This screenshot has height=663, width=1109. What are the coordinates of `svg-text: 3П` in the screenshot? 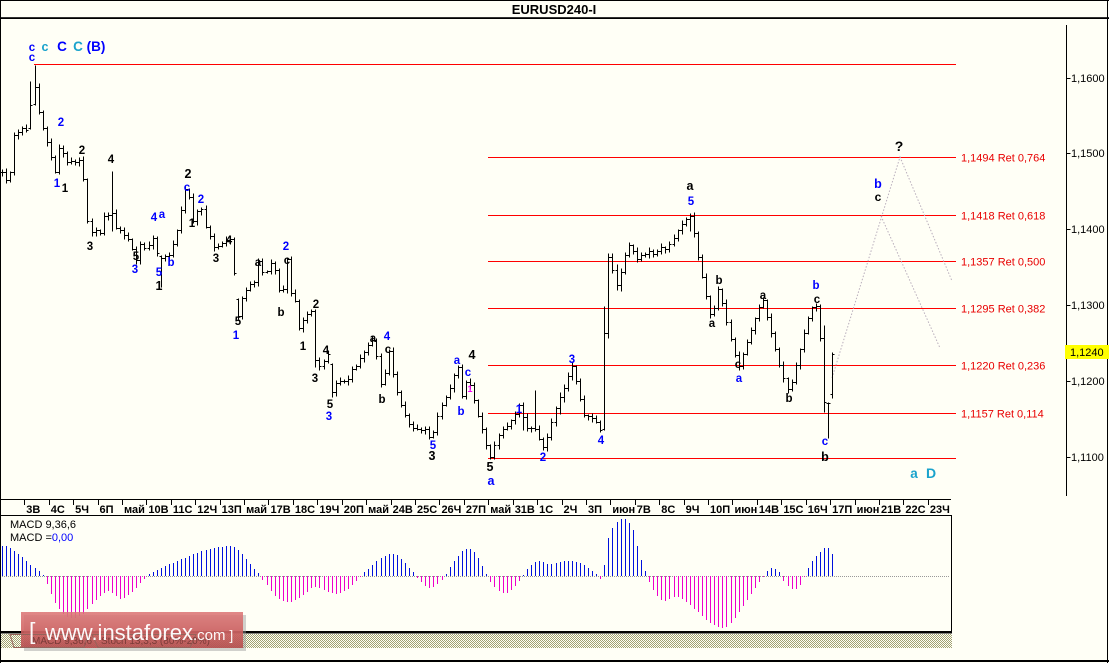 It's located at (595, 510).